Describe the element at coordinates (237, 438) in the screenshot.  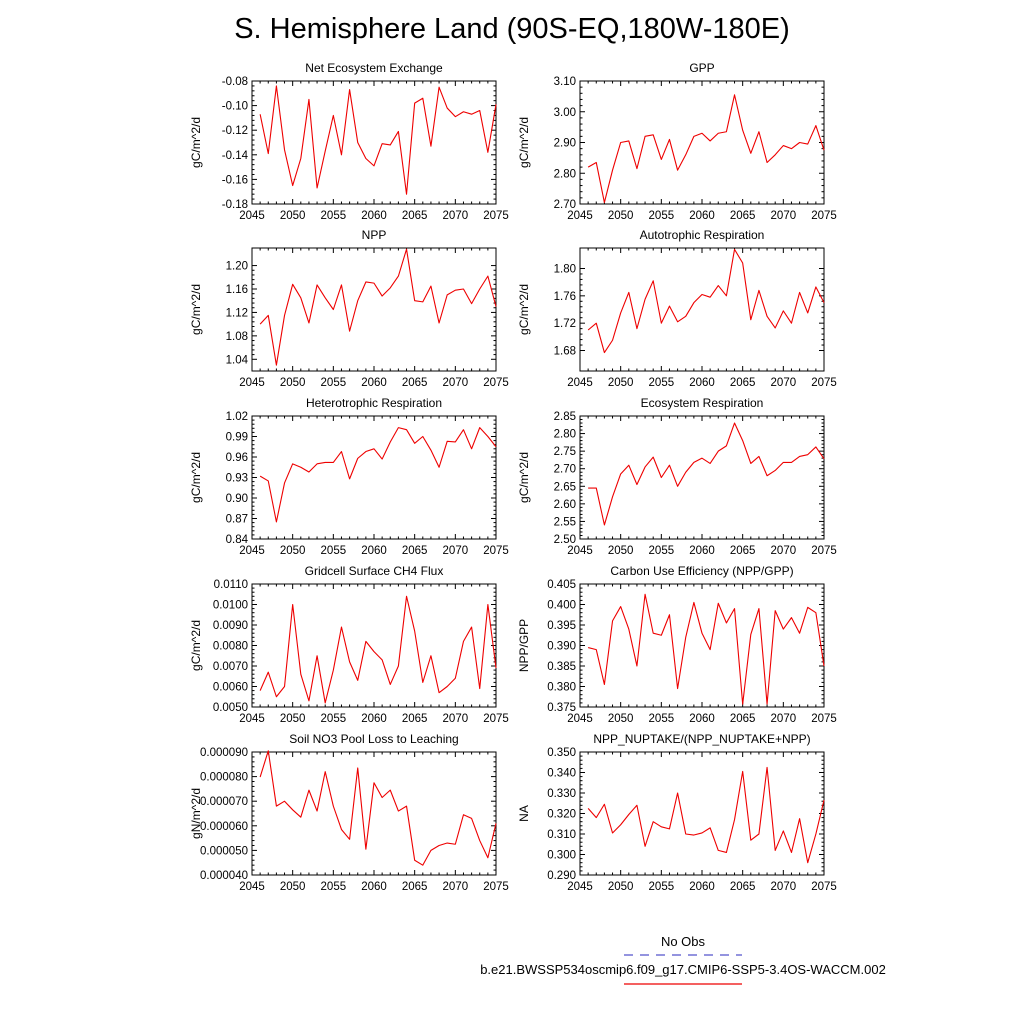
I see `y-tick-label: 0.99` at that location.